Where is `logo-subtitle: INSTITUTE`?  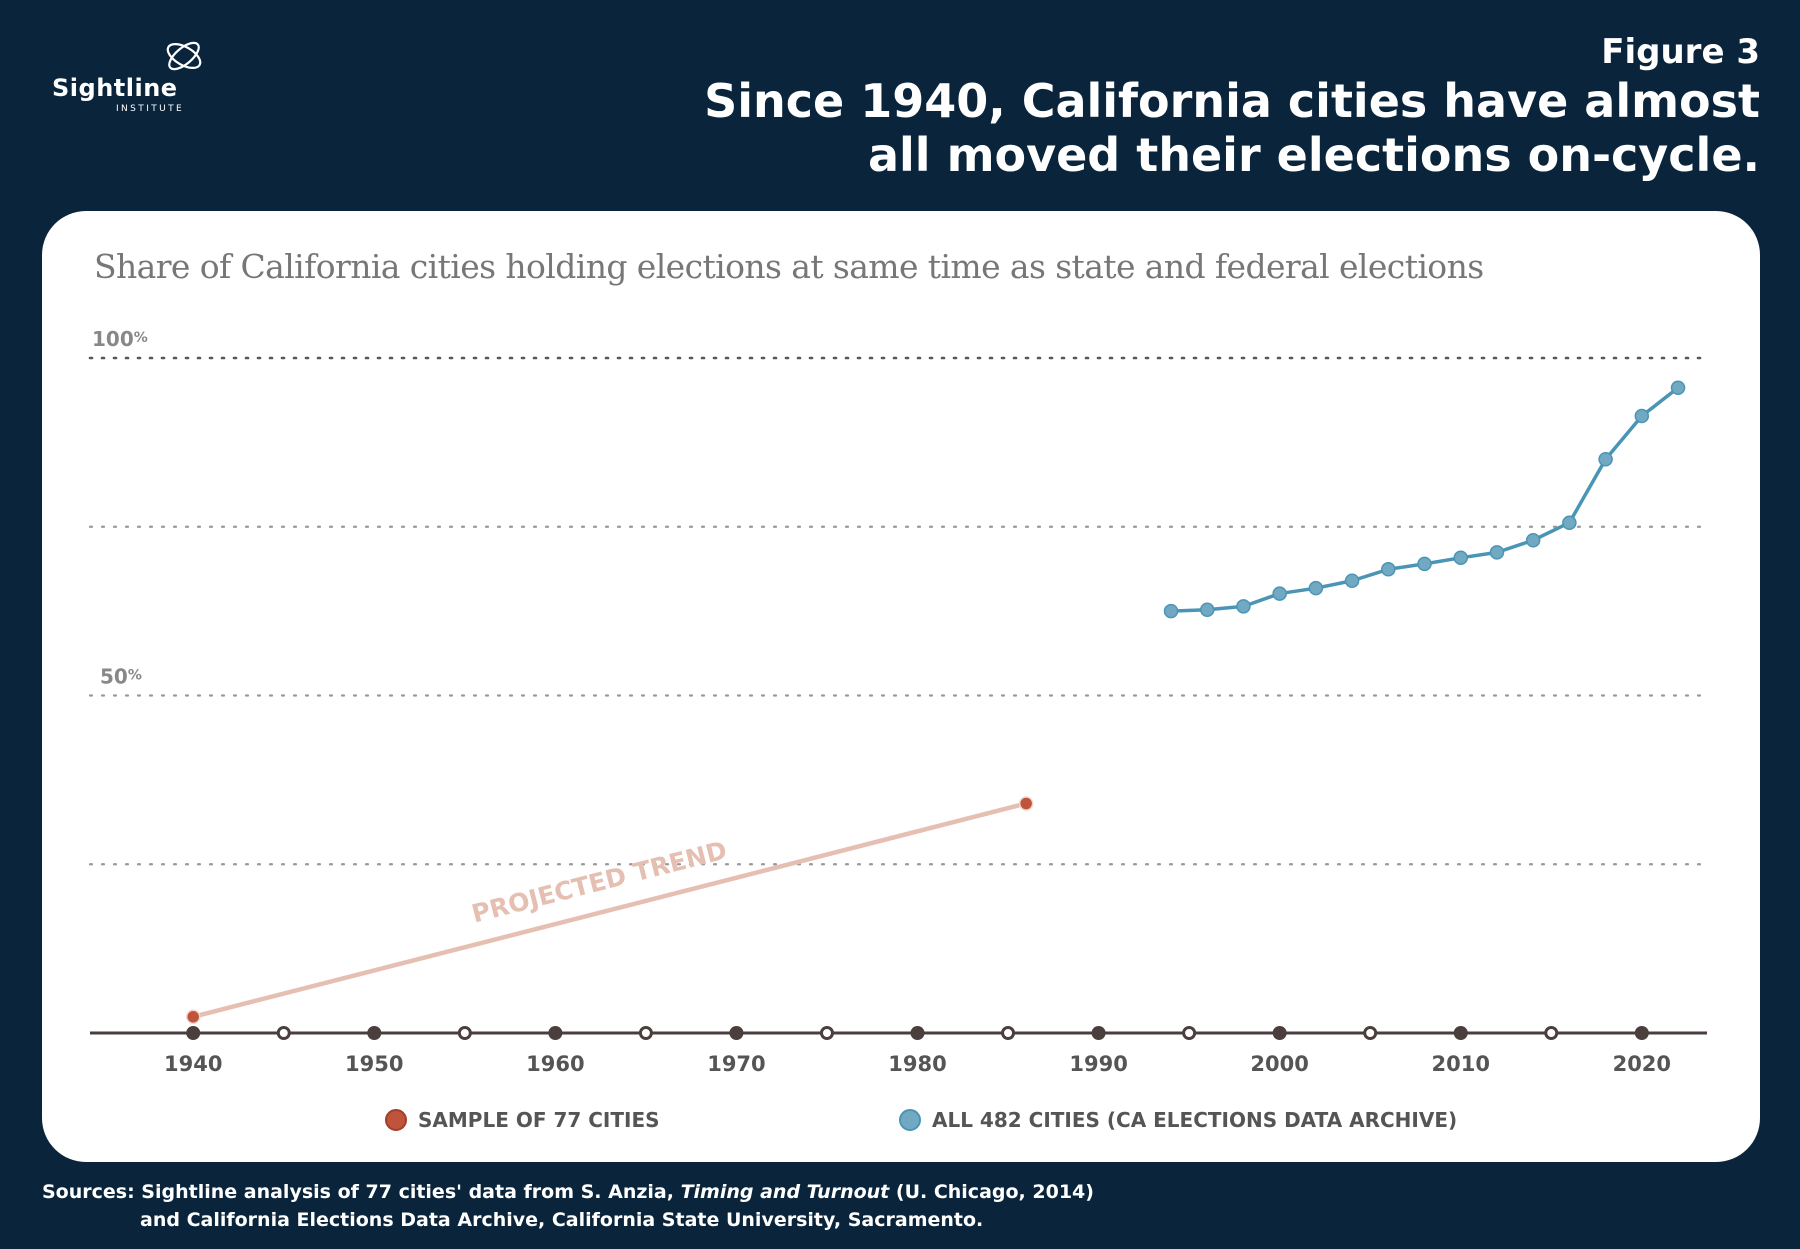
logo-subtitle: INSTITUTE is located at coordinates (150, 109).